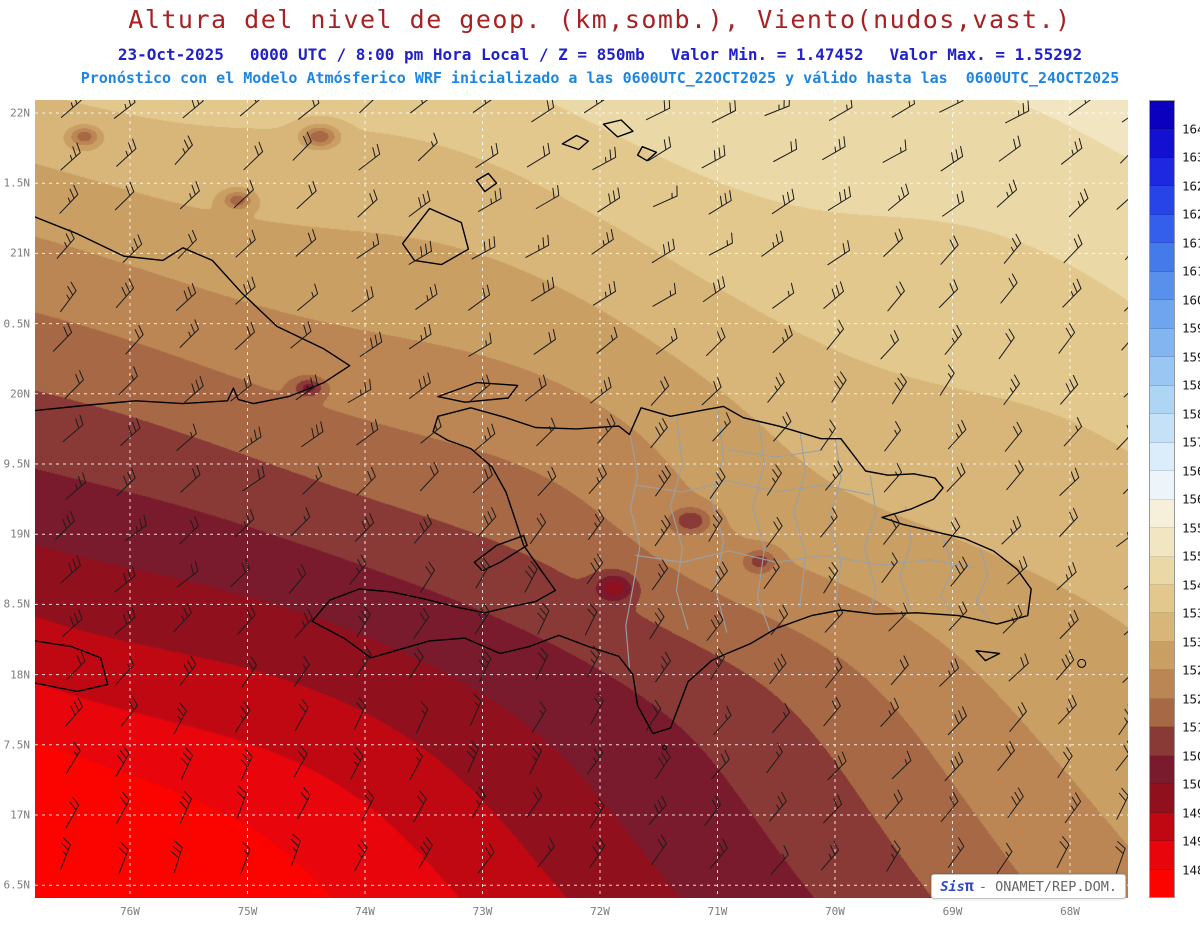 This screenshot has width=1200, height=927. What do you see at coordinates (17, 183) in the screenshot?
I see `lat-tick-label: 1.5N` at bounding box center [17, 183].